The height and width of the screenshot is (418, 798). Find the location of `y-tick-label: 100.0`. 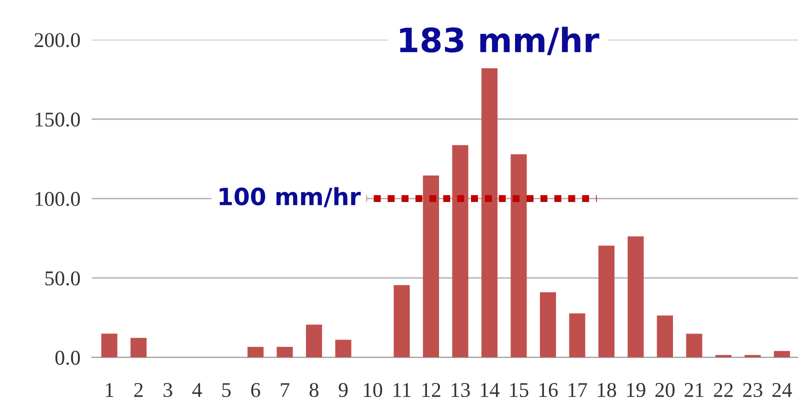

y-tick-label: 100.0 is located at coordinates (58, 199).